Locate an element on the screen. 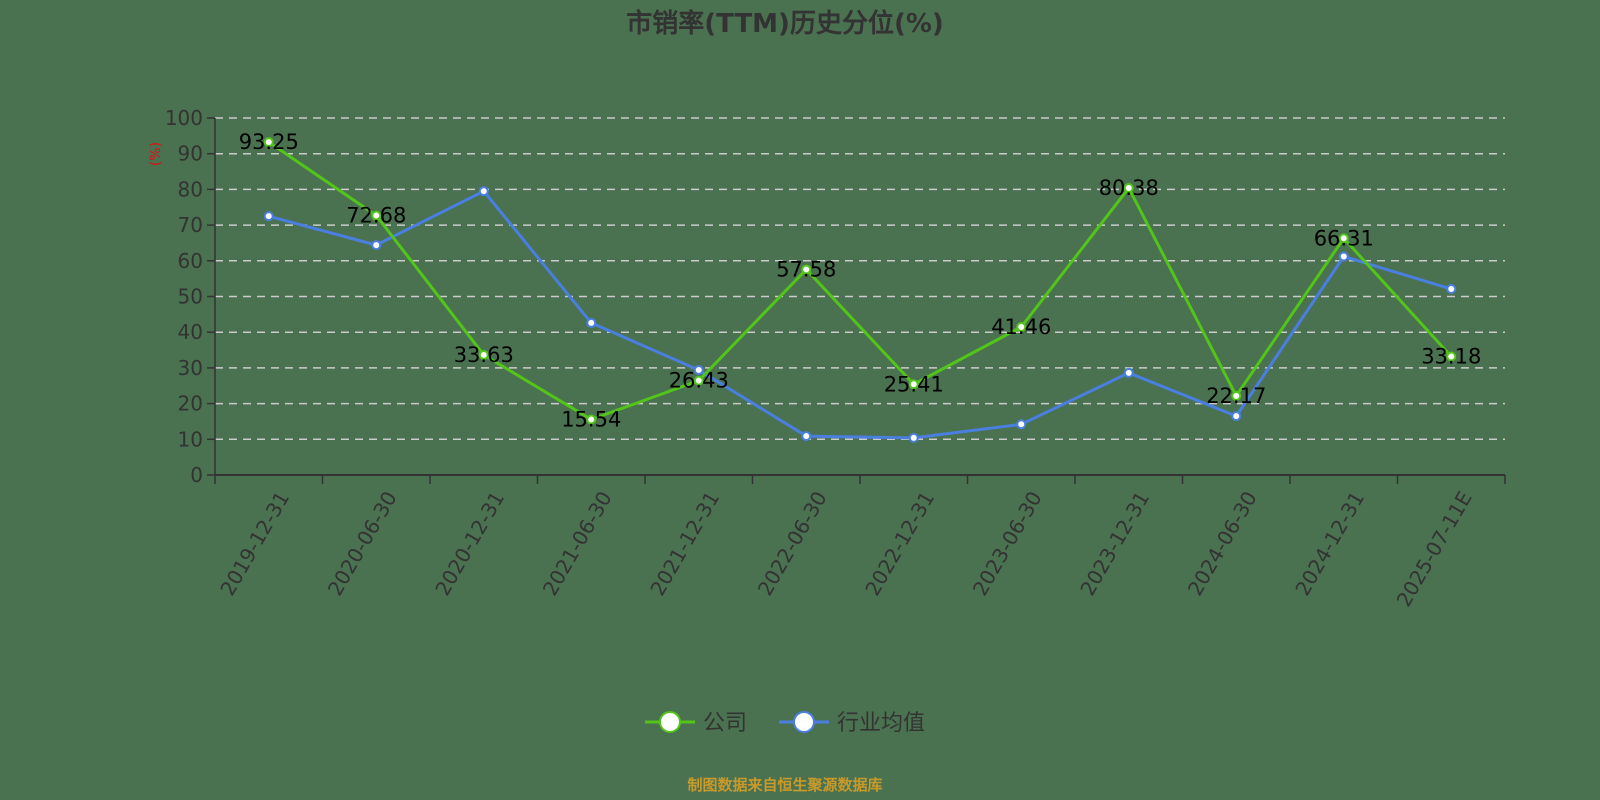  y-tick-label: 90 is located at coordinates (190, 154).